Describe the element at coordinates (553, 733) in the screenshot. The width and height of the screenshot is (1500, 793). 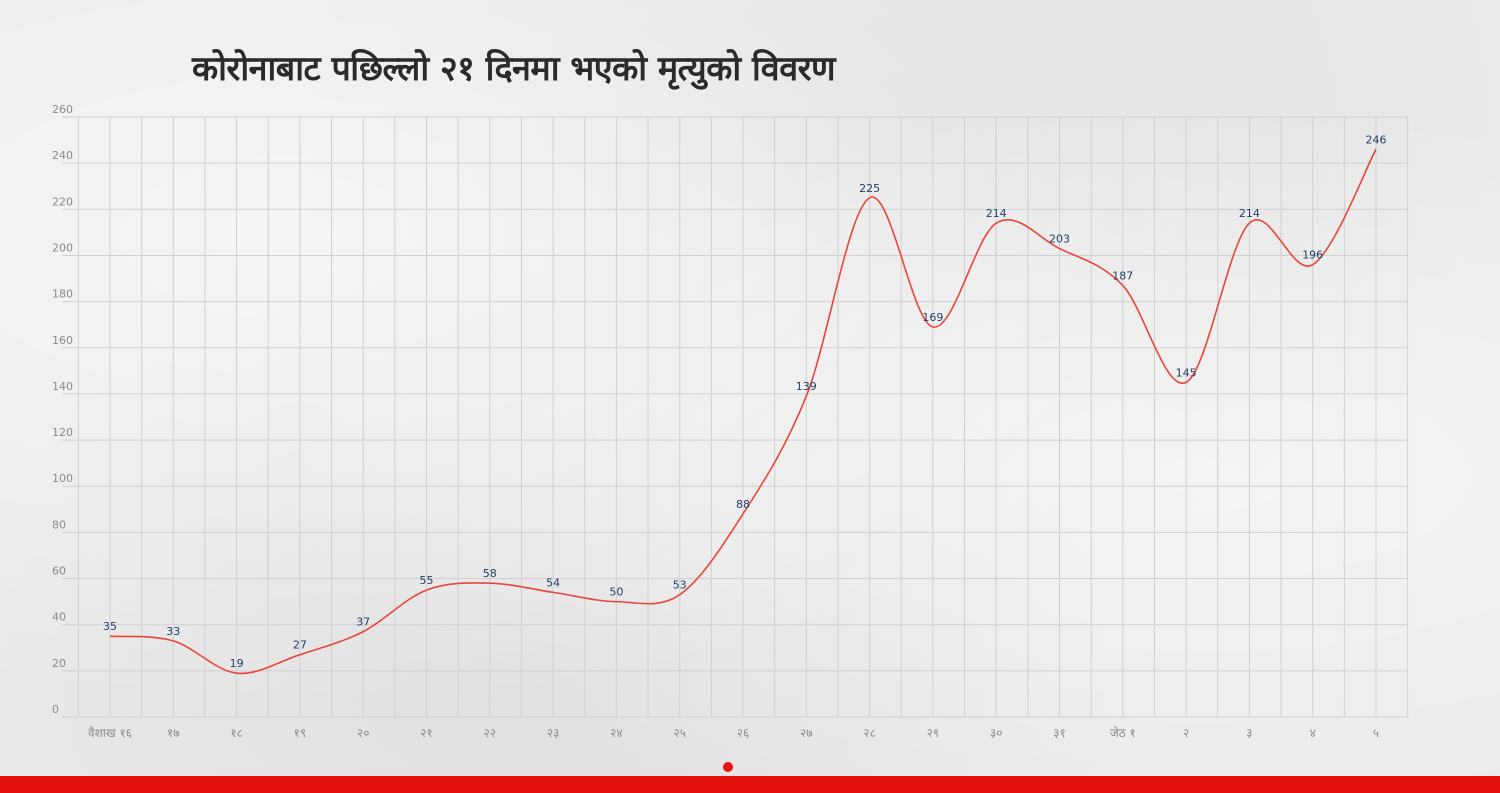
I see `x-tick-label: २३` at that location.